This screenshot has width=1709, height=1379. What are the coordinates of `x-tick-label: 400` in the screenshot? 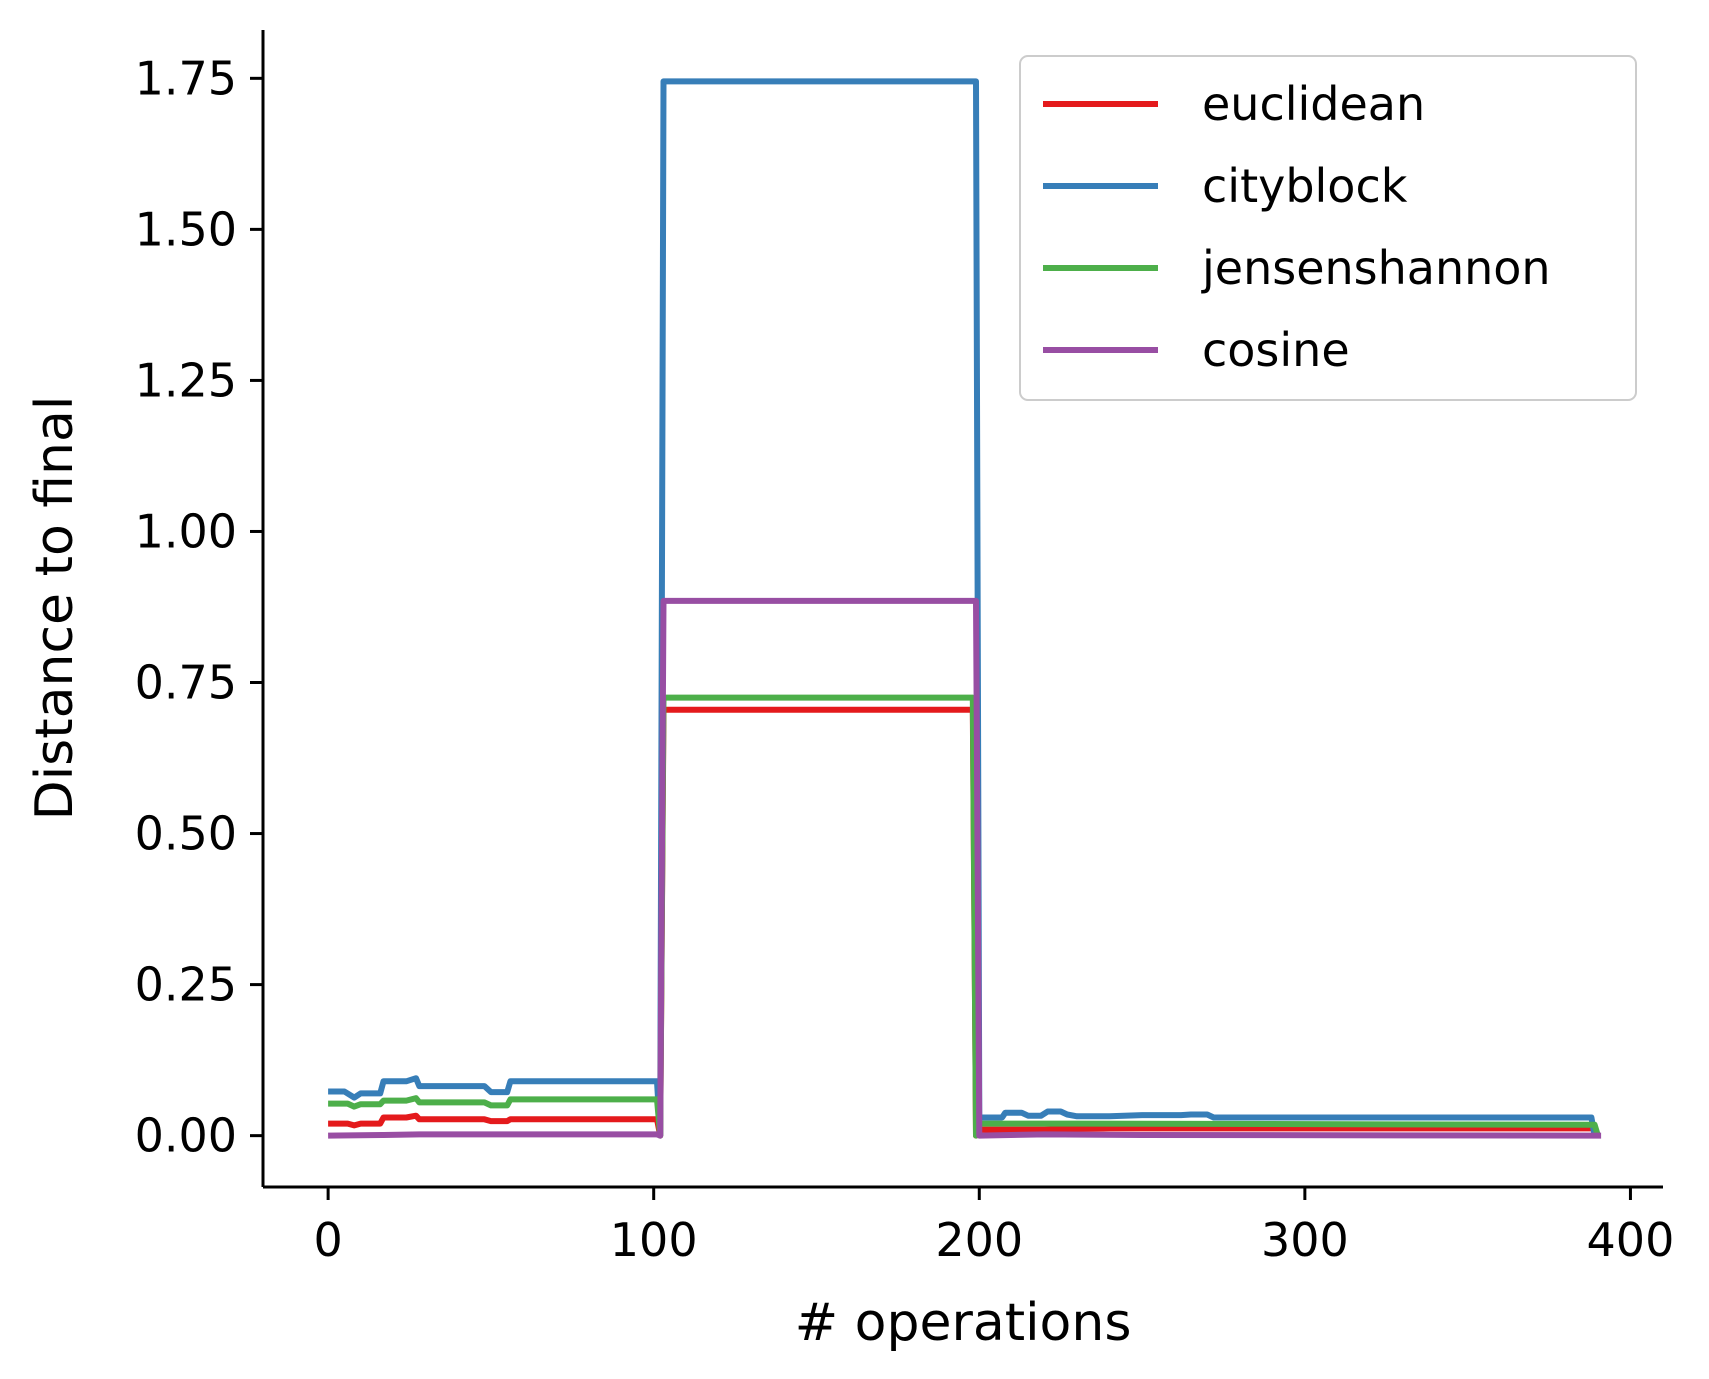 It's located at (1631, 1240).